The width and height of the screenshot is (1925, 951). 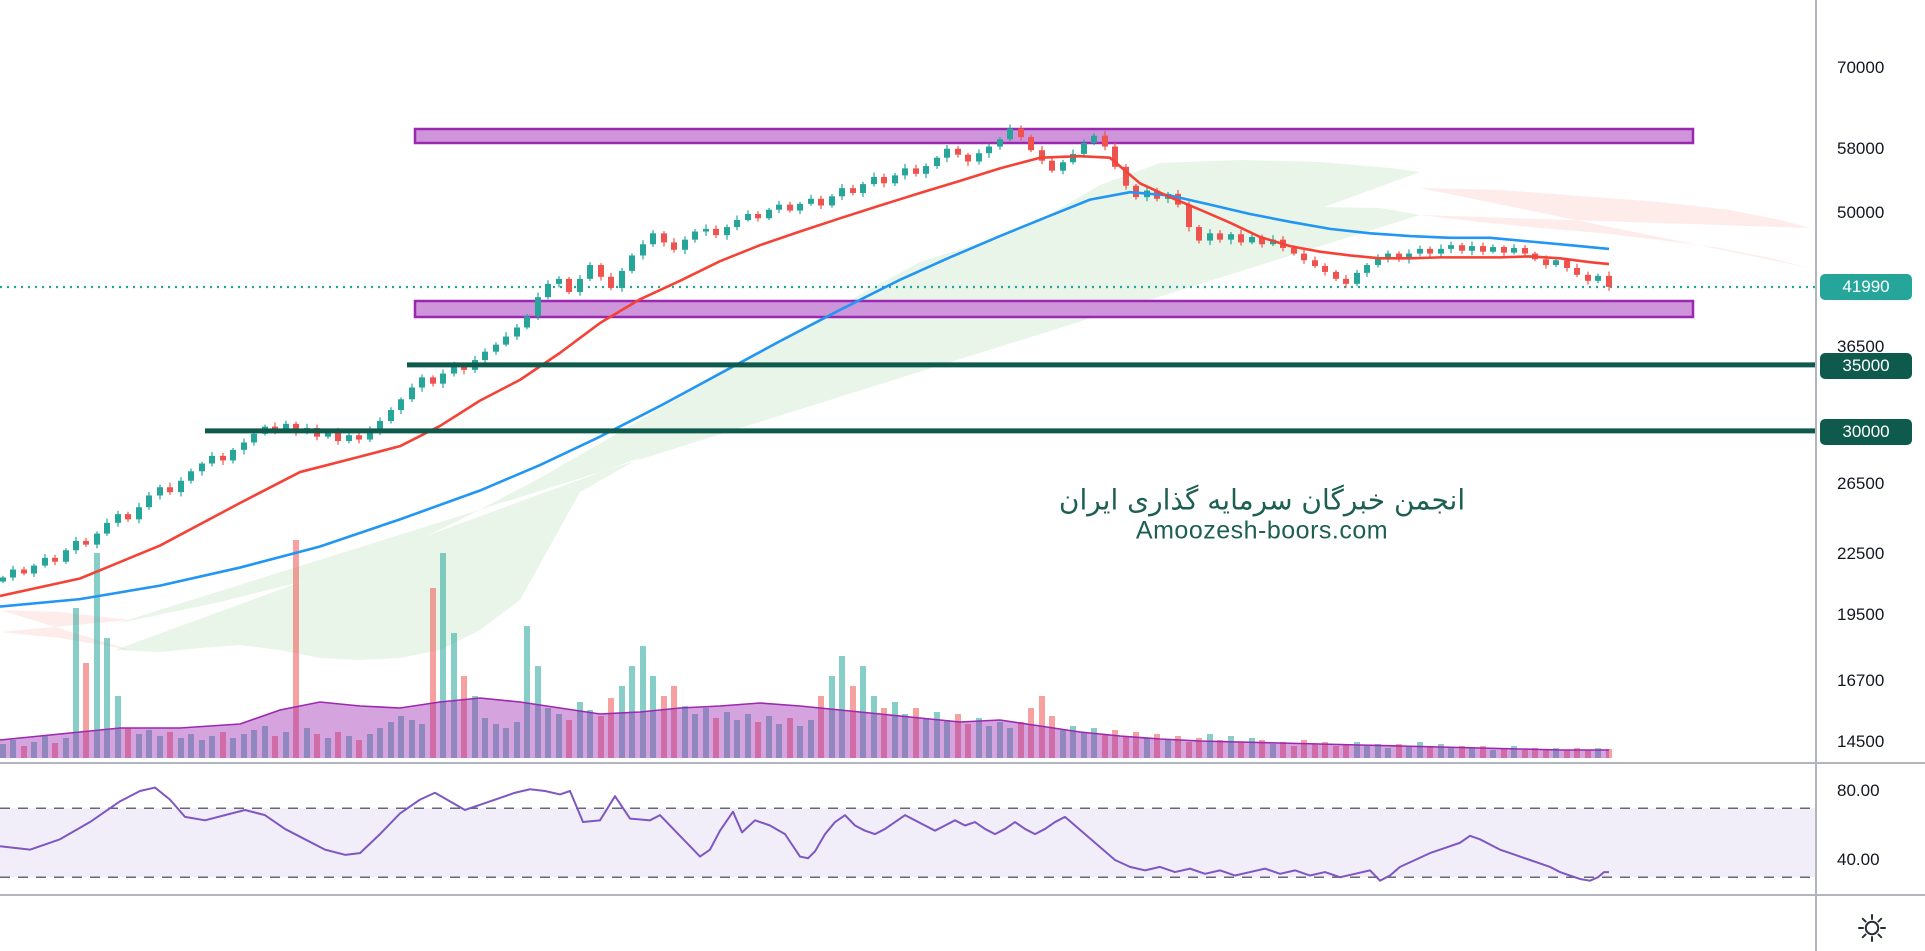 I want to click on support-zone, so click(x=1054, y=309).